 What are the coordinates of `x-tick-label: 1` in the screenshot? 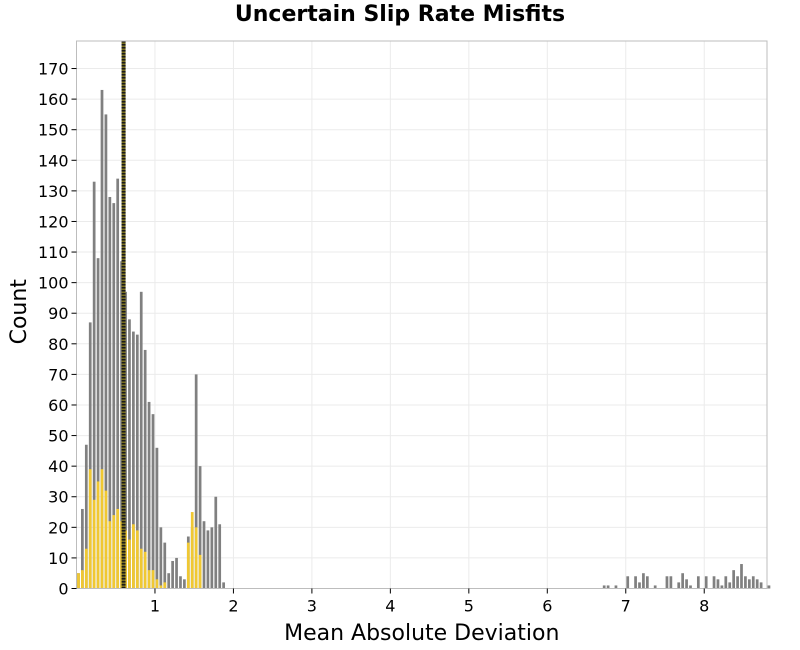 It's located at (155, 606).